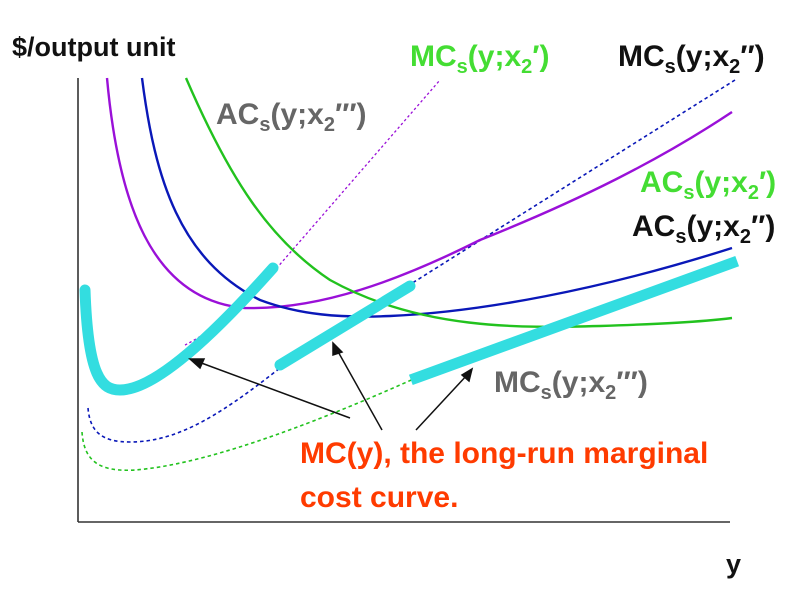 This screenshot has width=801, height=589. I want to click on mc-curve-x2-prime, so click(250, 424).